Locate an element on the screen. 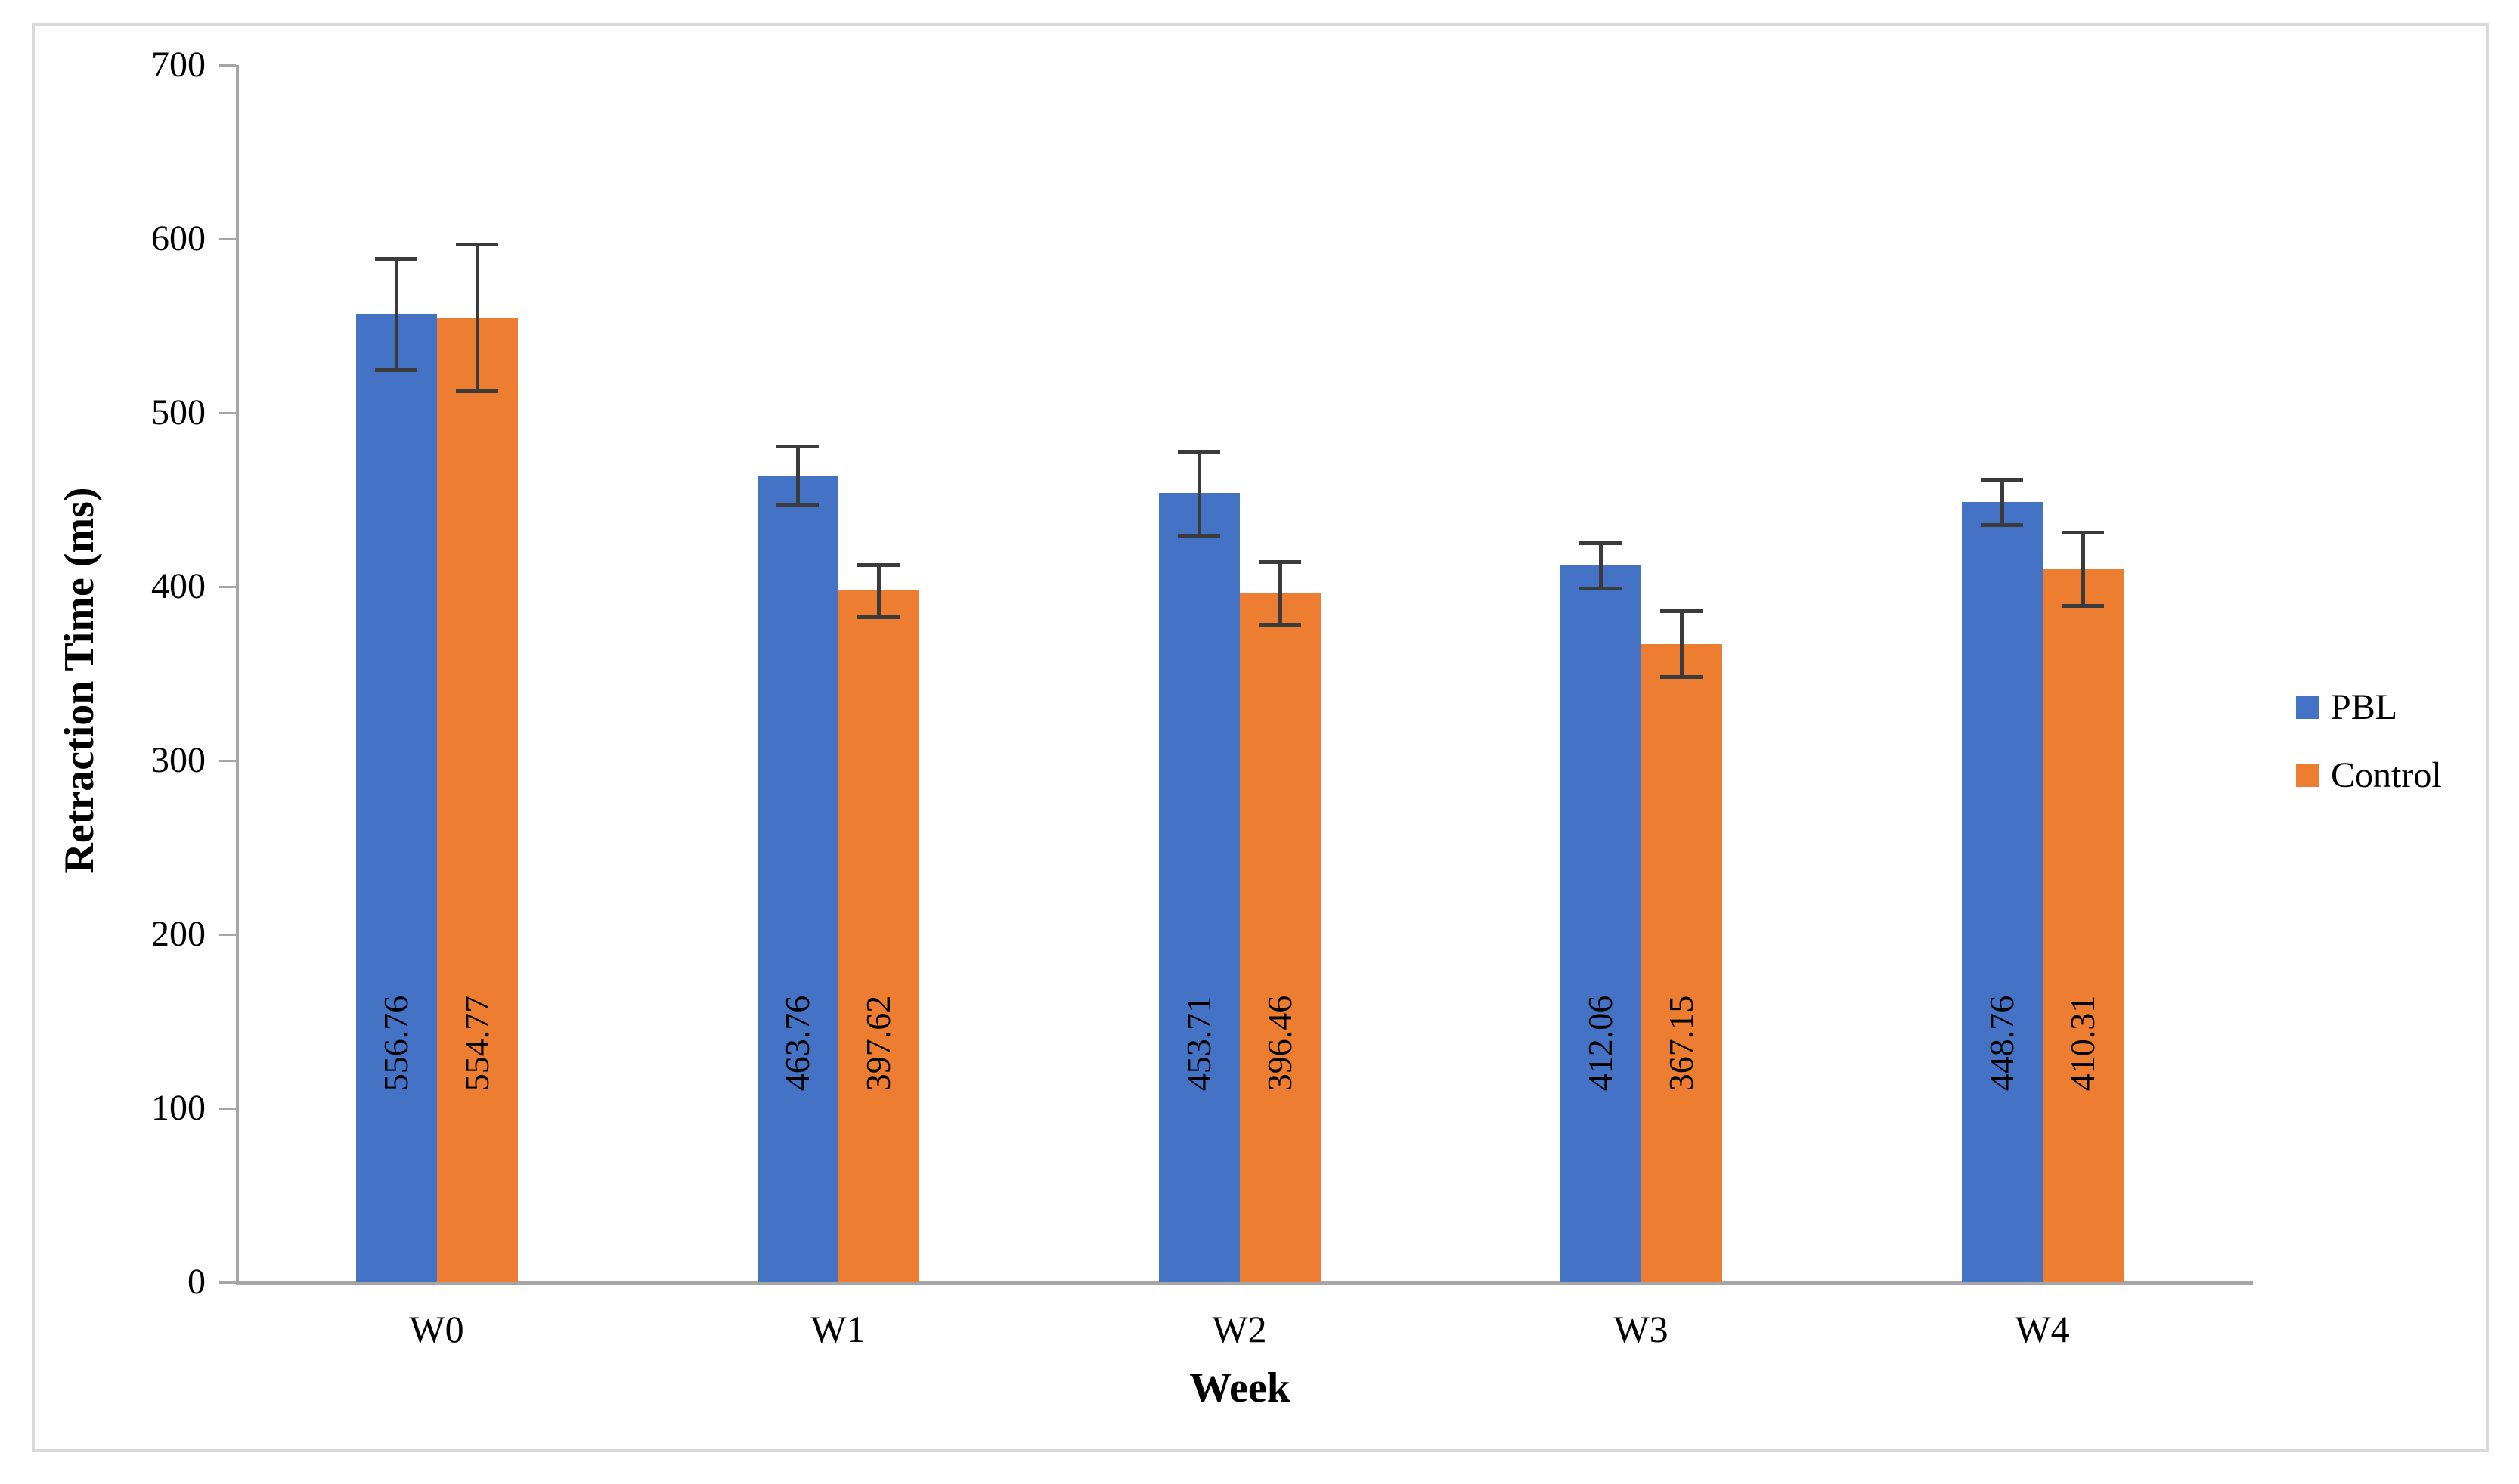 This screenshot has height=1484, width=2519. error-bar-pbl-w1 is located at coordinates (798, 476).